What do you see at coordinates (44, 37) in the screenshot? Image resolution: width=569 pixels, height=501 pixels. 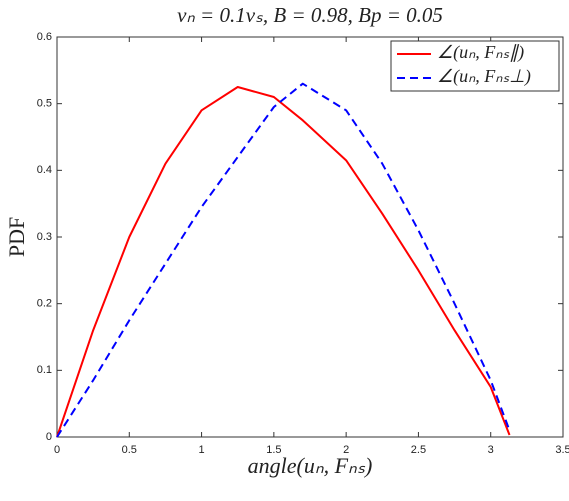 I see `y-tick-label: 0.6` at bounding box center [44, 37].